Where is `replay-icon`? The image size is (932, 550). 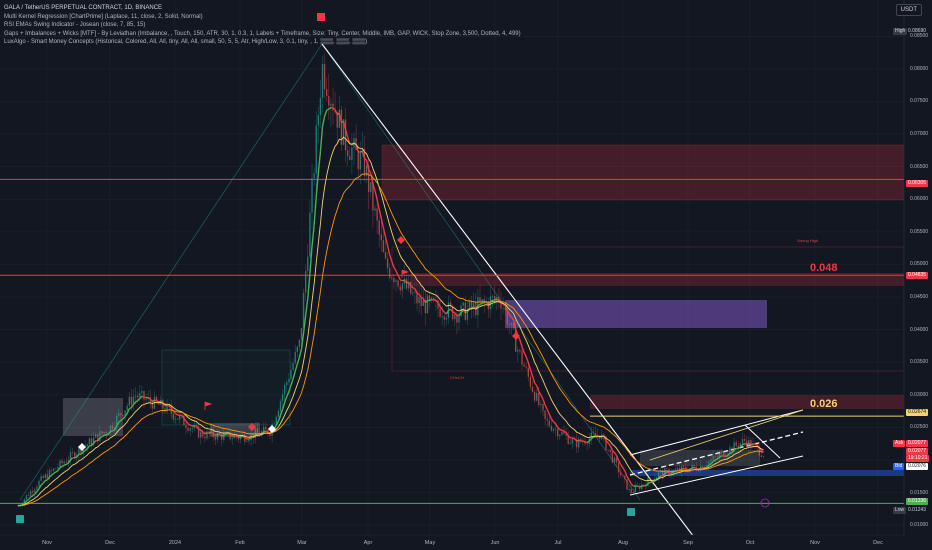 replay-icon is located at coordinates (765, 503).